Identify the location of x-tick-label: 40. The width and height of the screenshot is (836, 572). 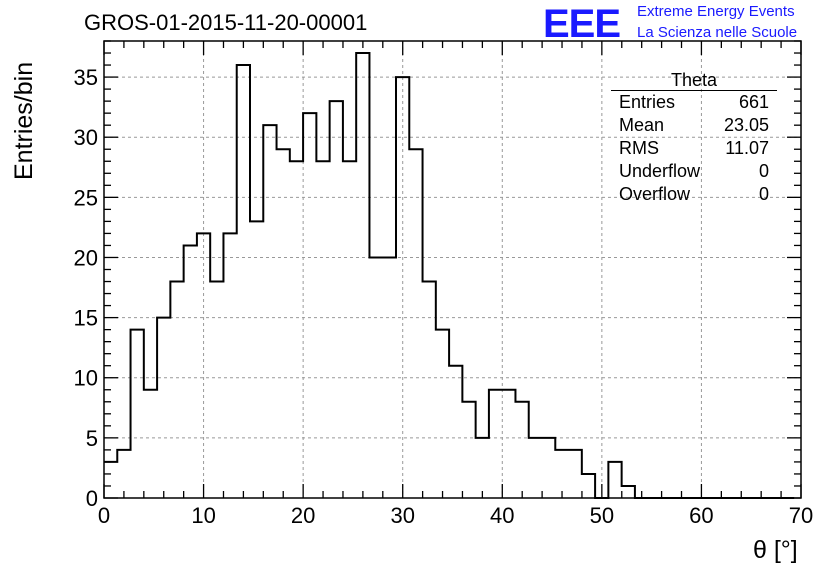
(502, 515).